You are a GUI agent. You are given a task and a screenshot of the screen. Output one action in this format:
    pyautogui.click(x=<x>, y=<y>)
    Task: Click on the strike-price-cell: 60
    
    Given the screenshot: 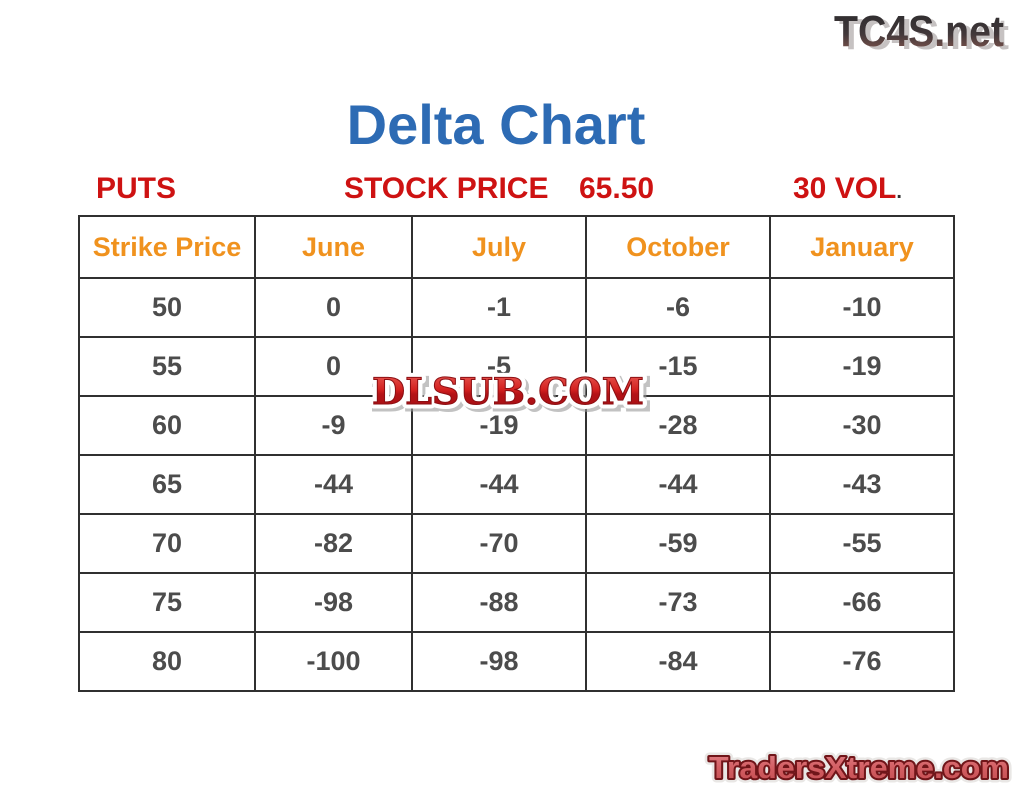 What is the action you would take?
    pyautogui.click(x=167, y=425)
    